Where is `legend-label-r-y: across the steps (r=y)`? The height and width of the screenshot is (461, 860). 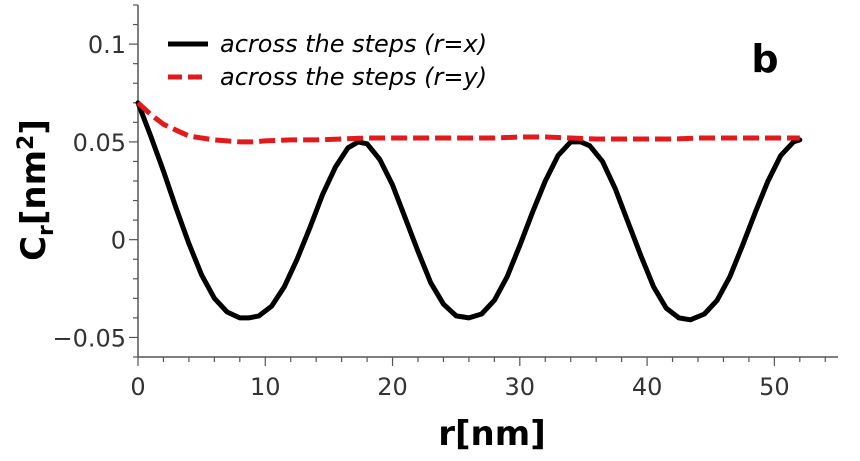
legend-label-r-y: across the steps (r=y) is located at coordinates (353, 77).